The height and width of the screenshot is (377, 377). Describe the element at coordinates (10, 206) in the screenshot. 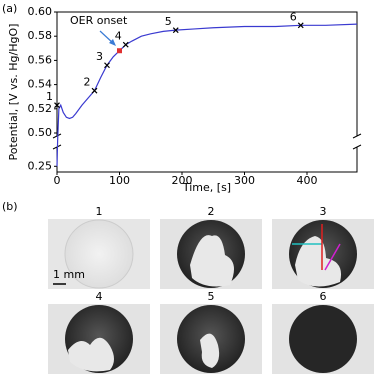

I see `panel-label: (b)` at that location.